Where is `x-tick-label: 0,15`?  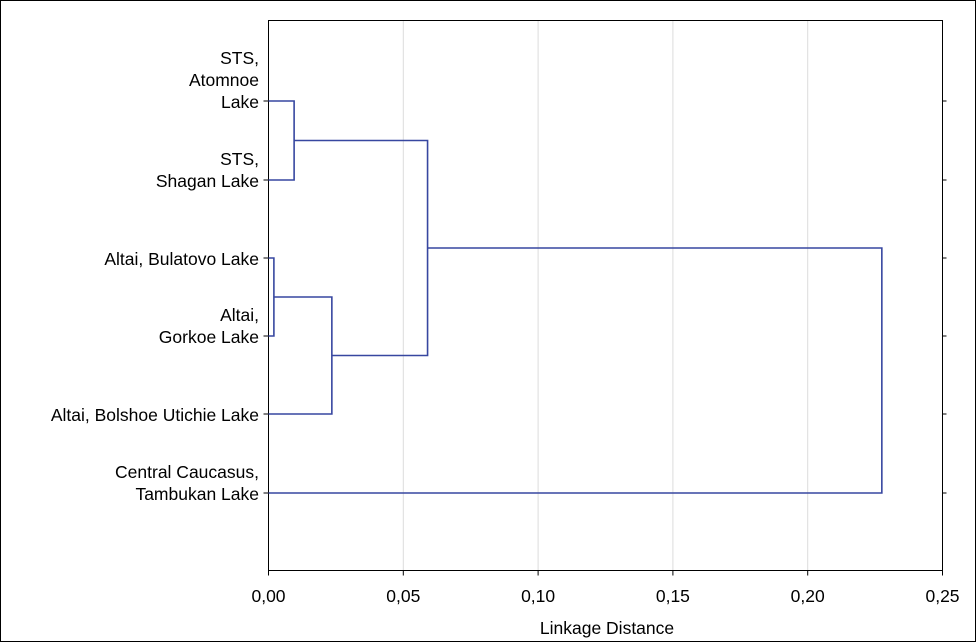
x-tick-label: 0,15 is located at coordinates (673, 596).